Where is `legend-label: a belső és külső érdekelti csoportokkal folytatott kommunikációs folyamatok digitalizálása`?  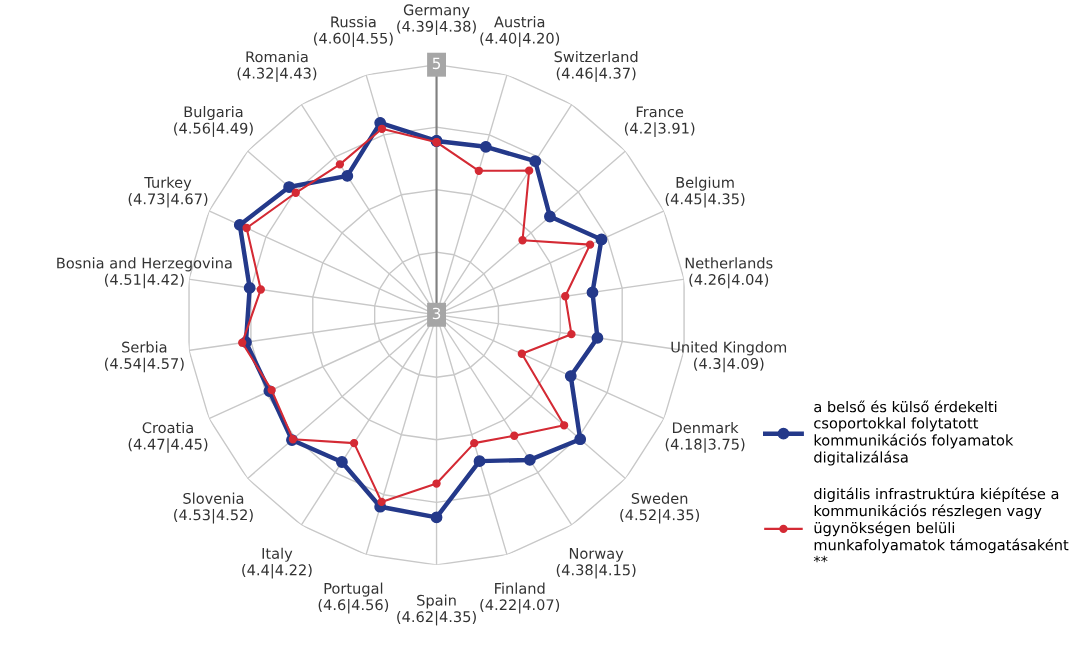 legend-label: a belső és külső érdekelti csoportokkal folytatott kommunikációs folyamatok digitalizálása is located at coordinates (914, 433).